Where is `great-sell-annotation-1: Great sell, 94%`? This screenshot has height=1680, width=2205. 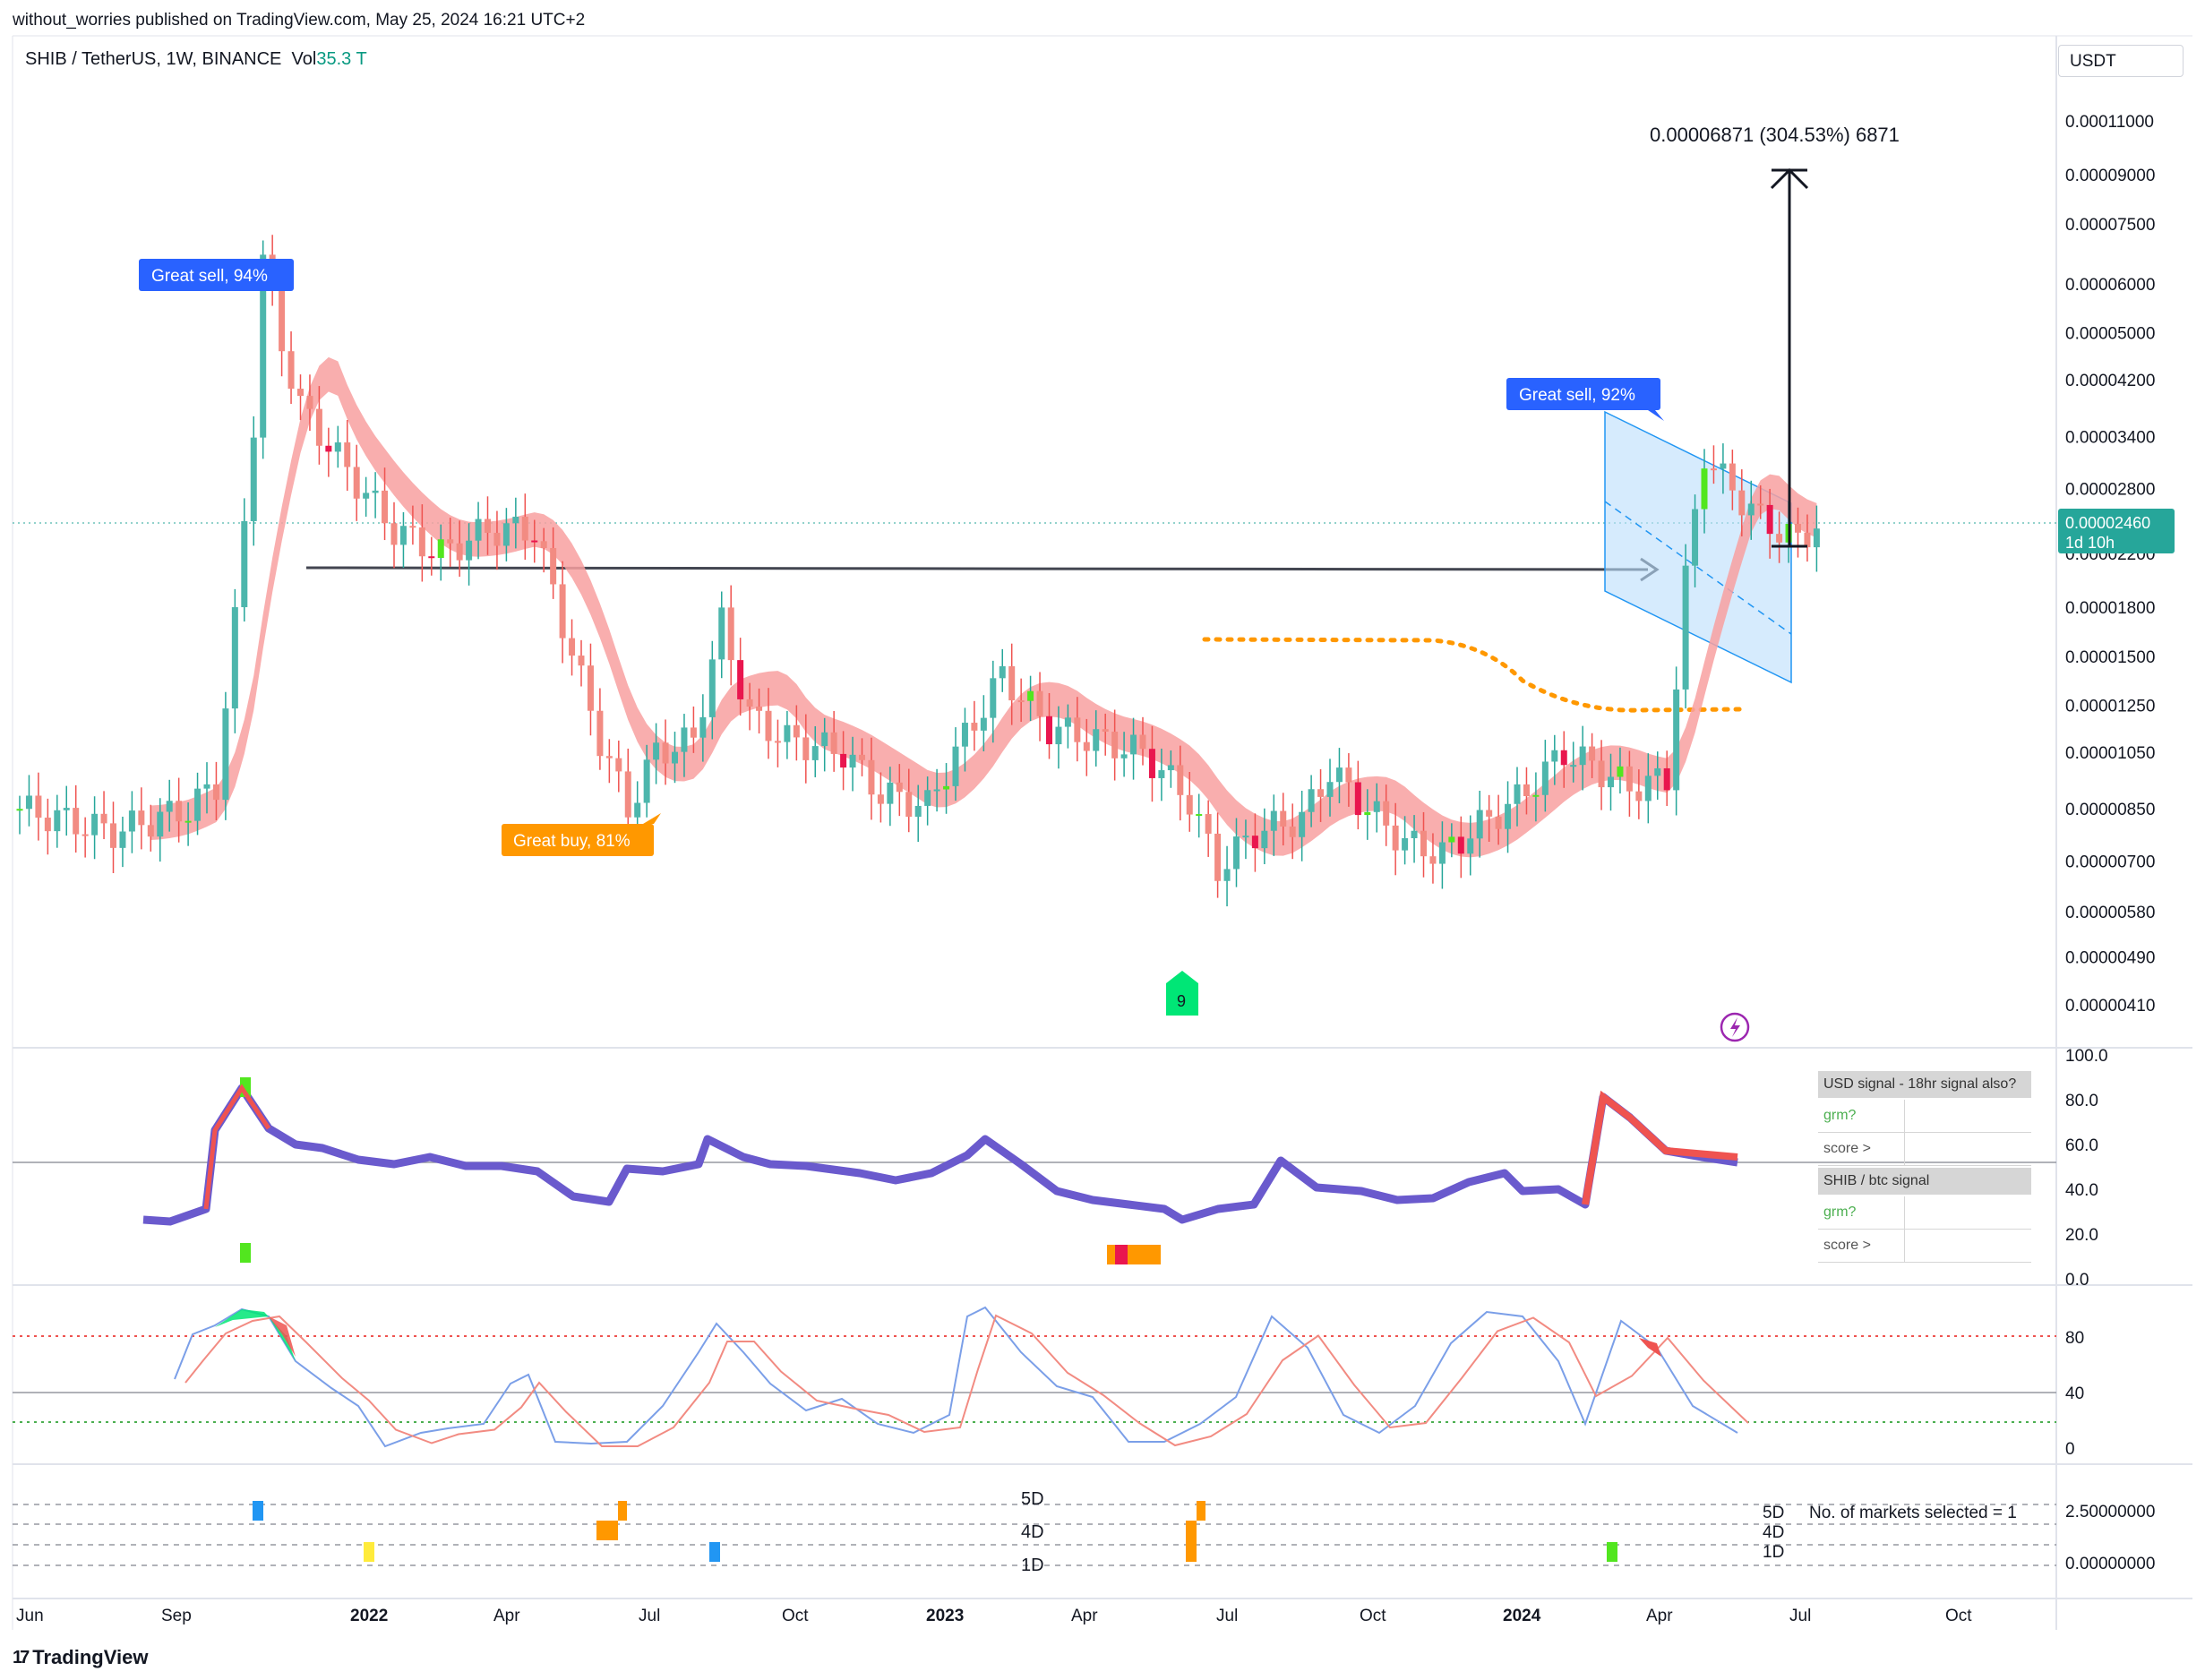
great-sell-annotation-1: Great sell, 94% is located at coordinates (218, 279).